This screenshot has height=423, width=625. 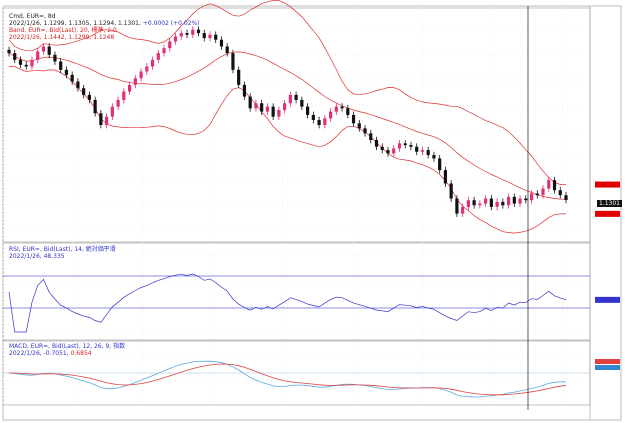 I want to click on rsi-line, so click(x=287, y=303).